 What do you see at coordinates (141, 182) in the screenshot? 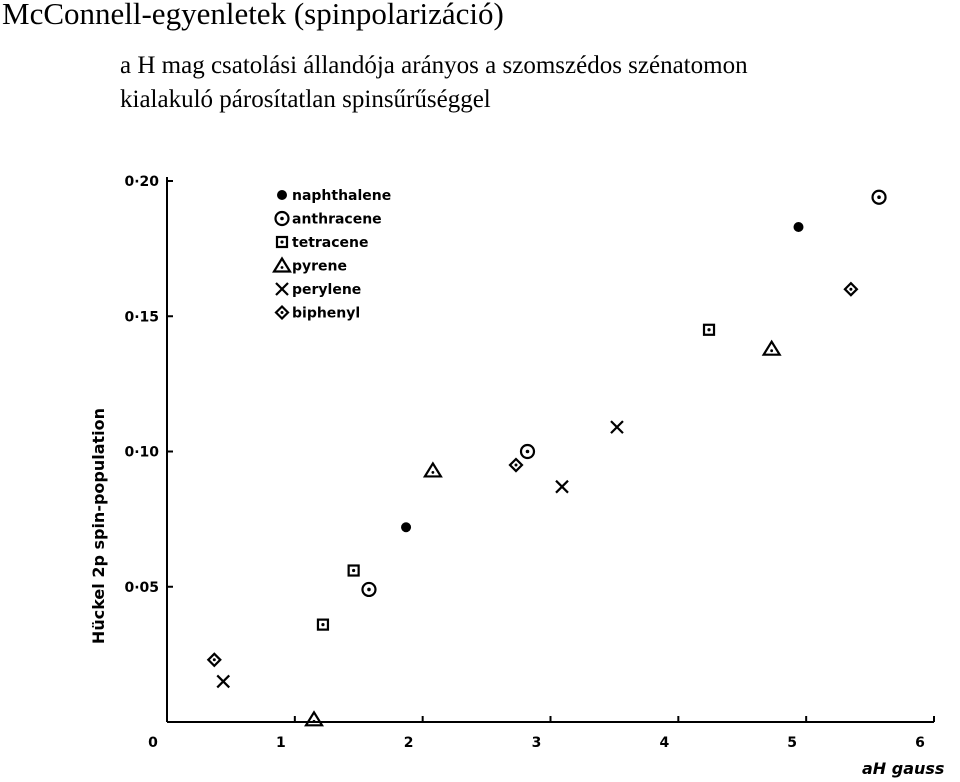
I see `y-tick-label: 0·20` at bounding box center [141, 182].